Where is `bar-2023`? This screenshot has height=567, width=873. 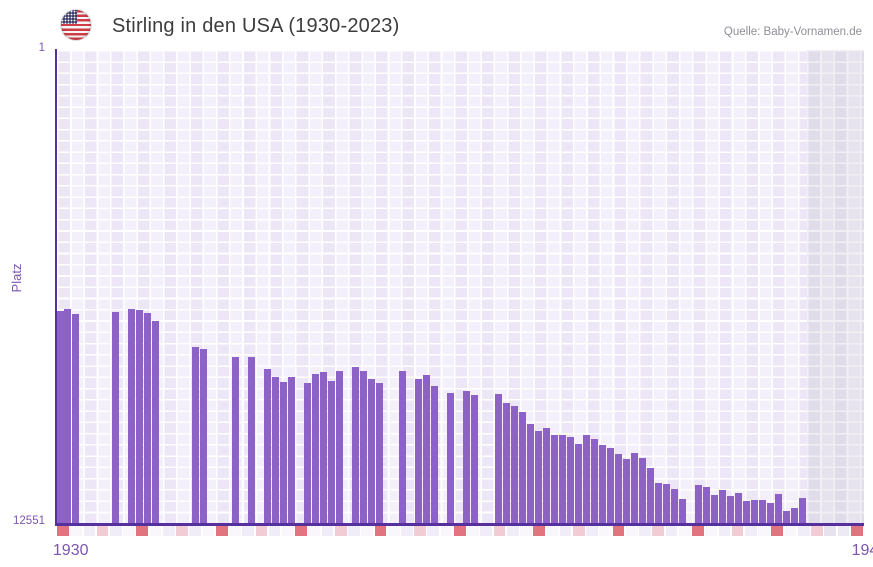 bar-2023 is located at coordinates (802, 510).